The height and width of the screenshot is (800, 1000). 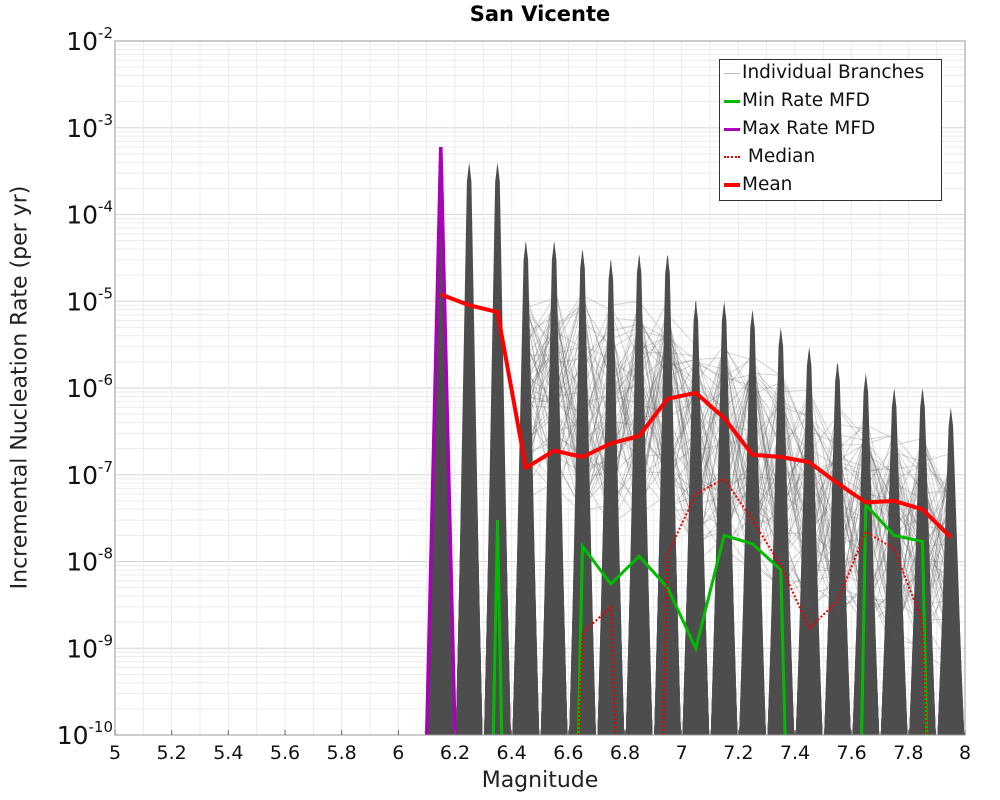 I want to click on y-tick-label: 10⁻⁵, so click(x=89, y=300).